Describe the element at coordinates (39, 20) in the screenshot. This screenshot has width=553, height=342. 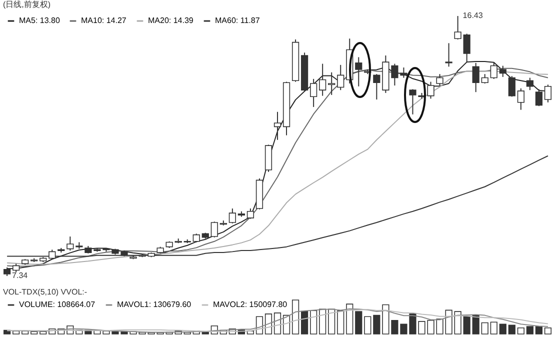
I see `legend-label: MA5: 13.80` at that location.